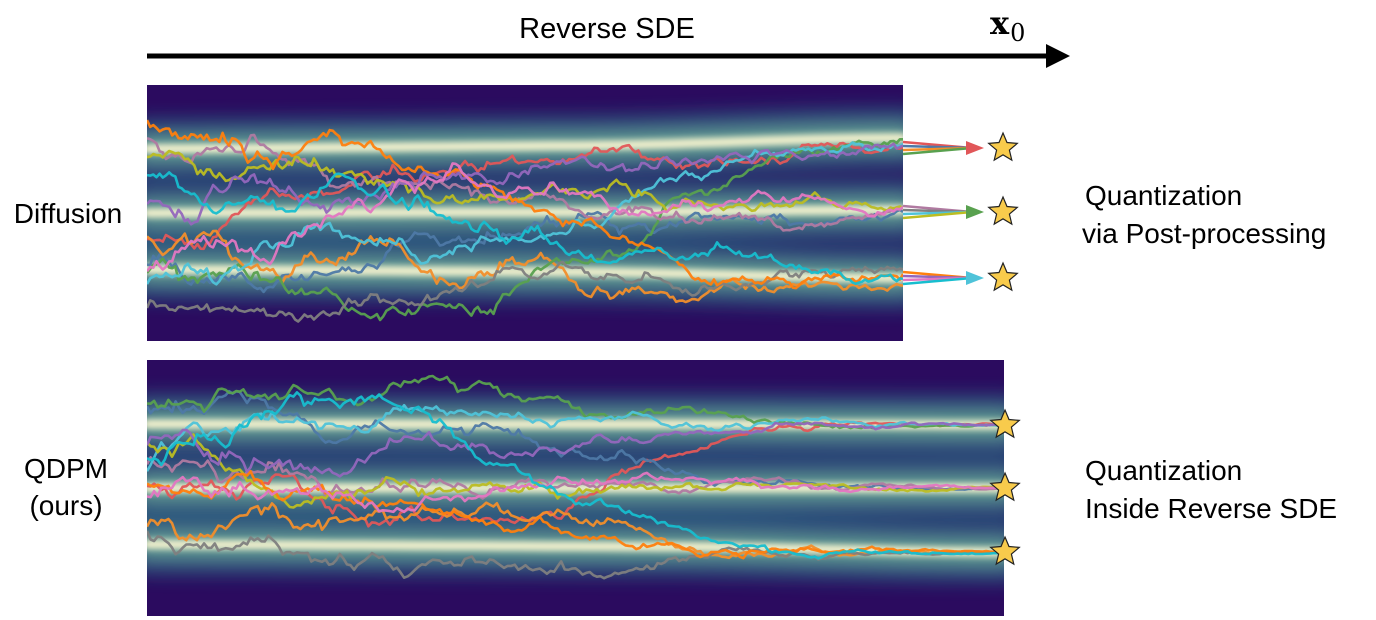 The height and width of the screenshot is (620, 1376). Describe the element at coordinates (1163, 195) in the screenshot. I see `caption-diffusion-line1: Quantization` at that location.